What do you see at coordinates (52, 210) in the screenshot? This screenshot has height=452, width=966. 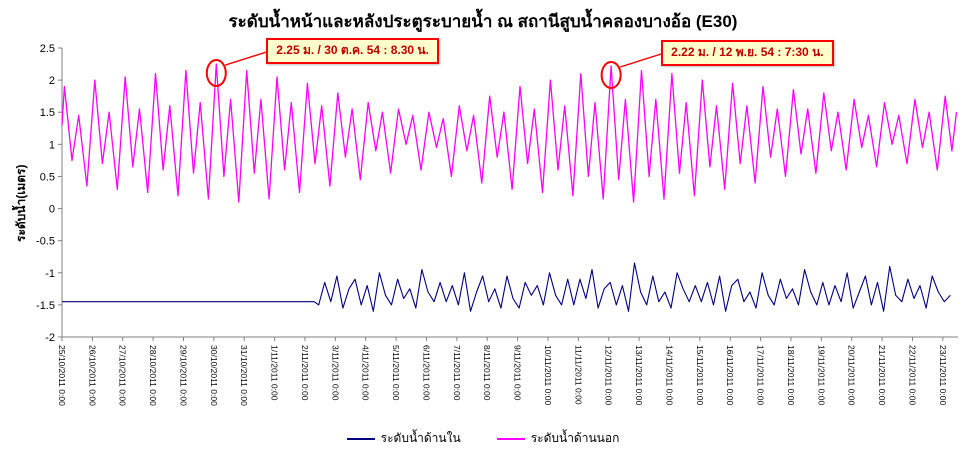 I see `y-tick-label: 0` at bounding box center [52, 210].